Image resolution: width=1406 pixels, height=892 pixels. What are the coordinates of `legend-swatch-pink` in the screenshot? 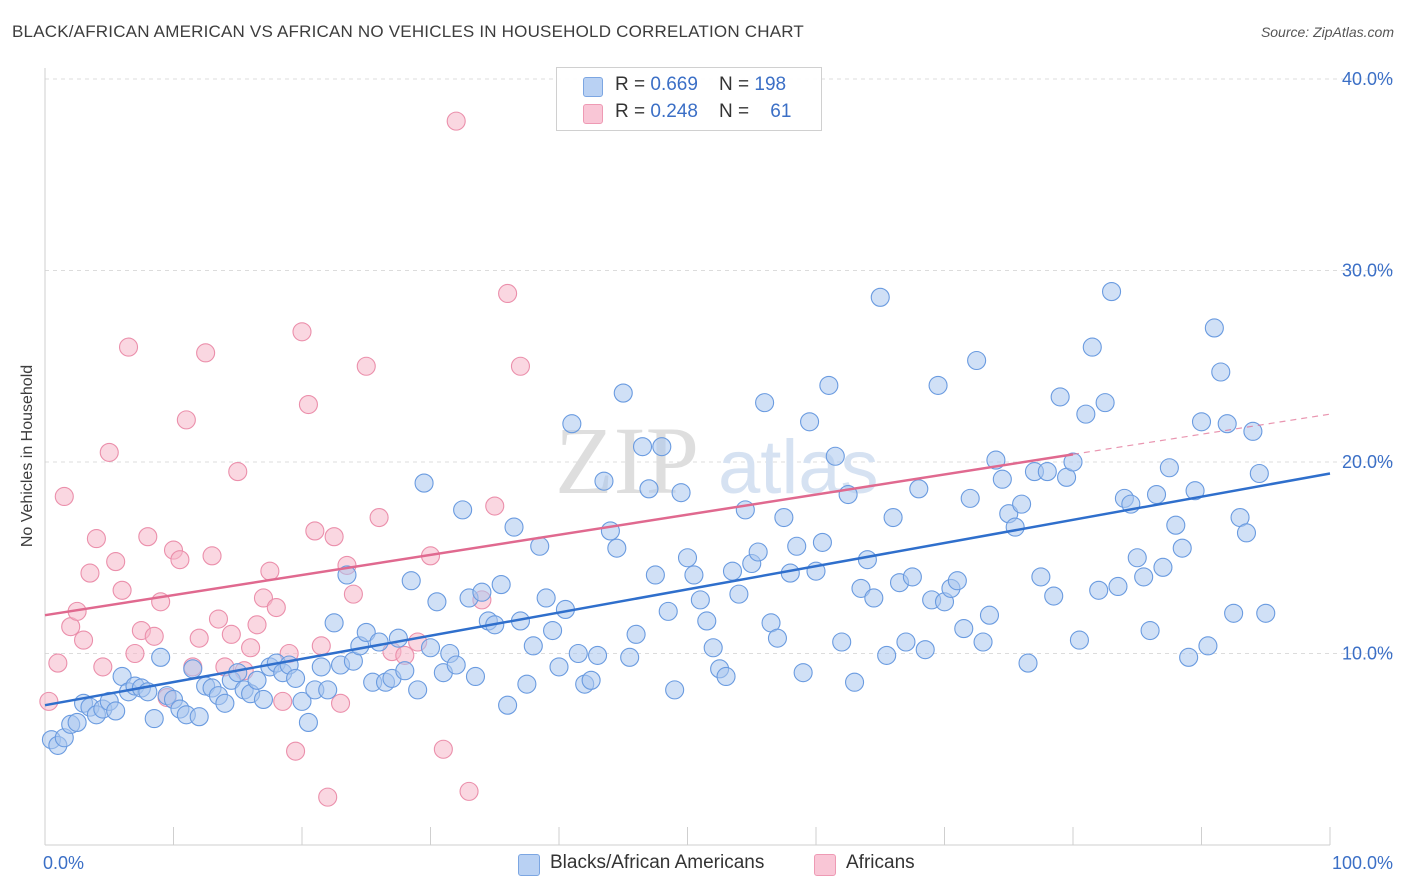 It's located at (593, 114).